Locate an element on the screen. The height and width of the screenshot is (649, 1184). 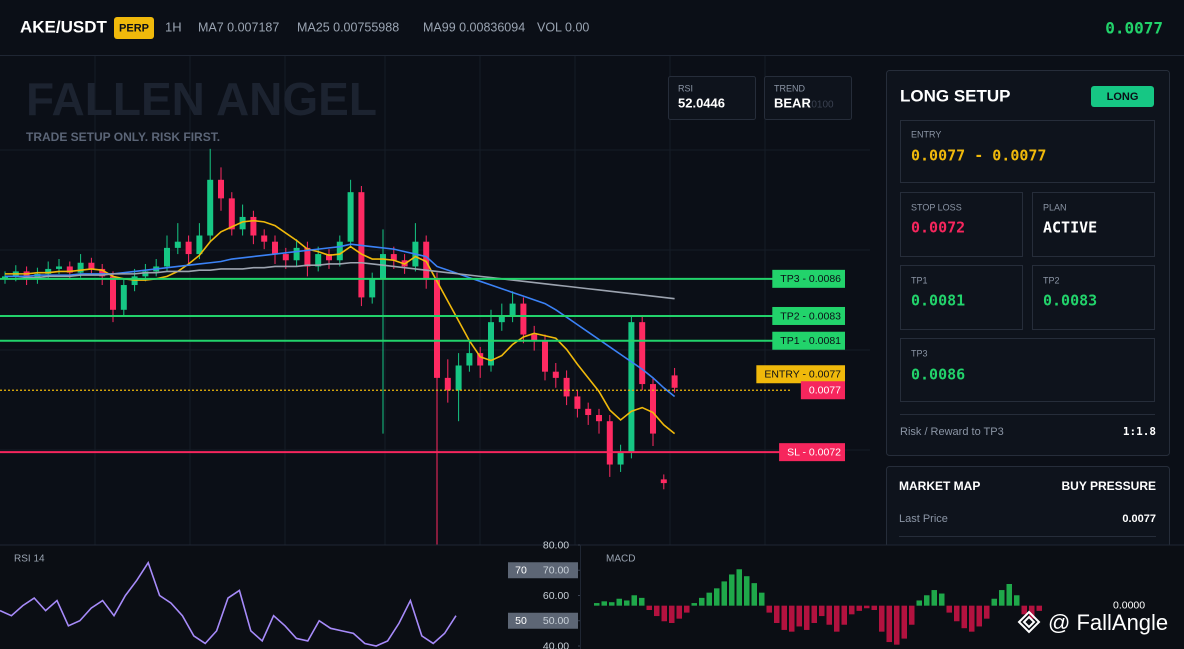
perp-badge-text: PERP is located at coordinates (134, 28).